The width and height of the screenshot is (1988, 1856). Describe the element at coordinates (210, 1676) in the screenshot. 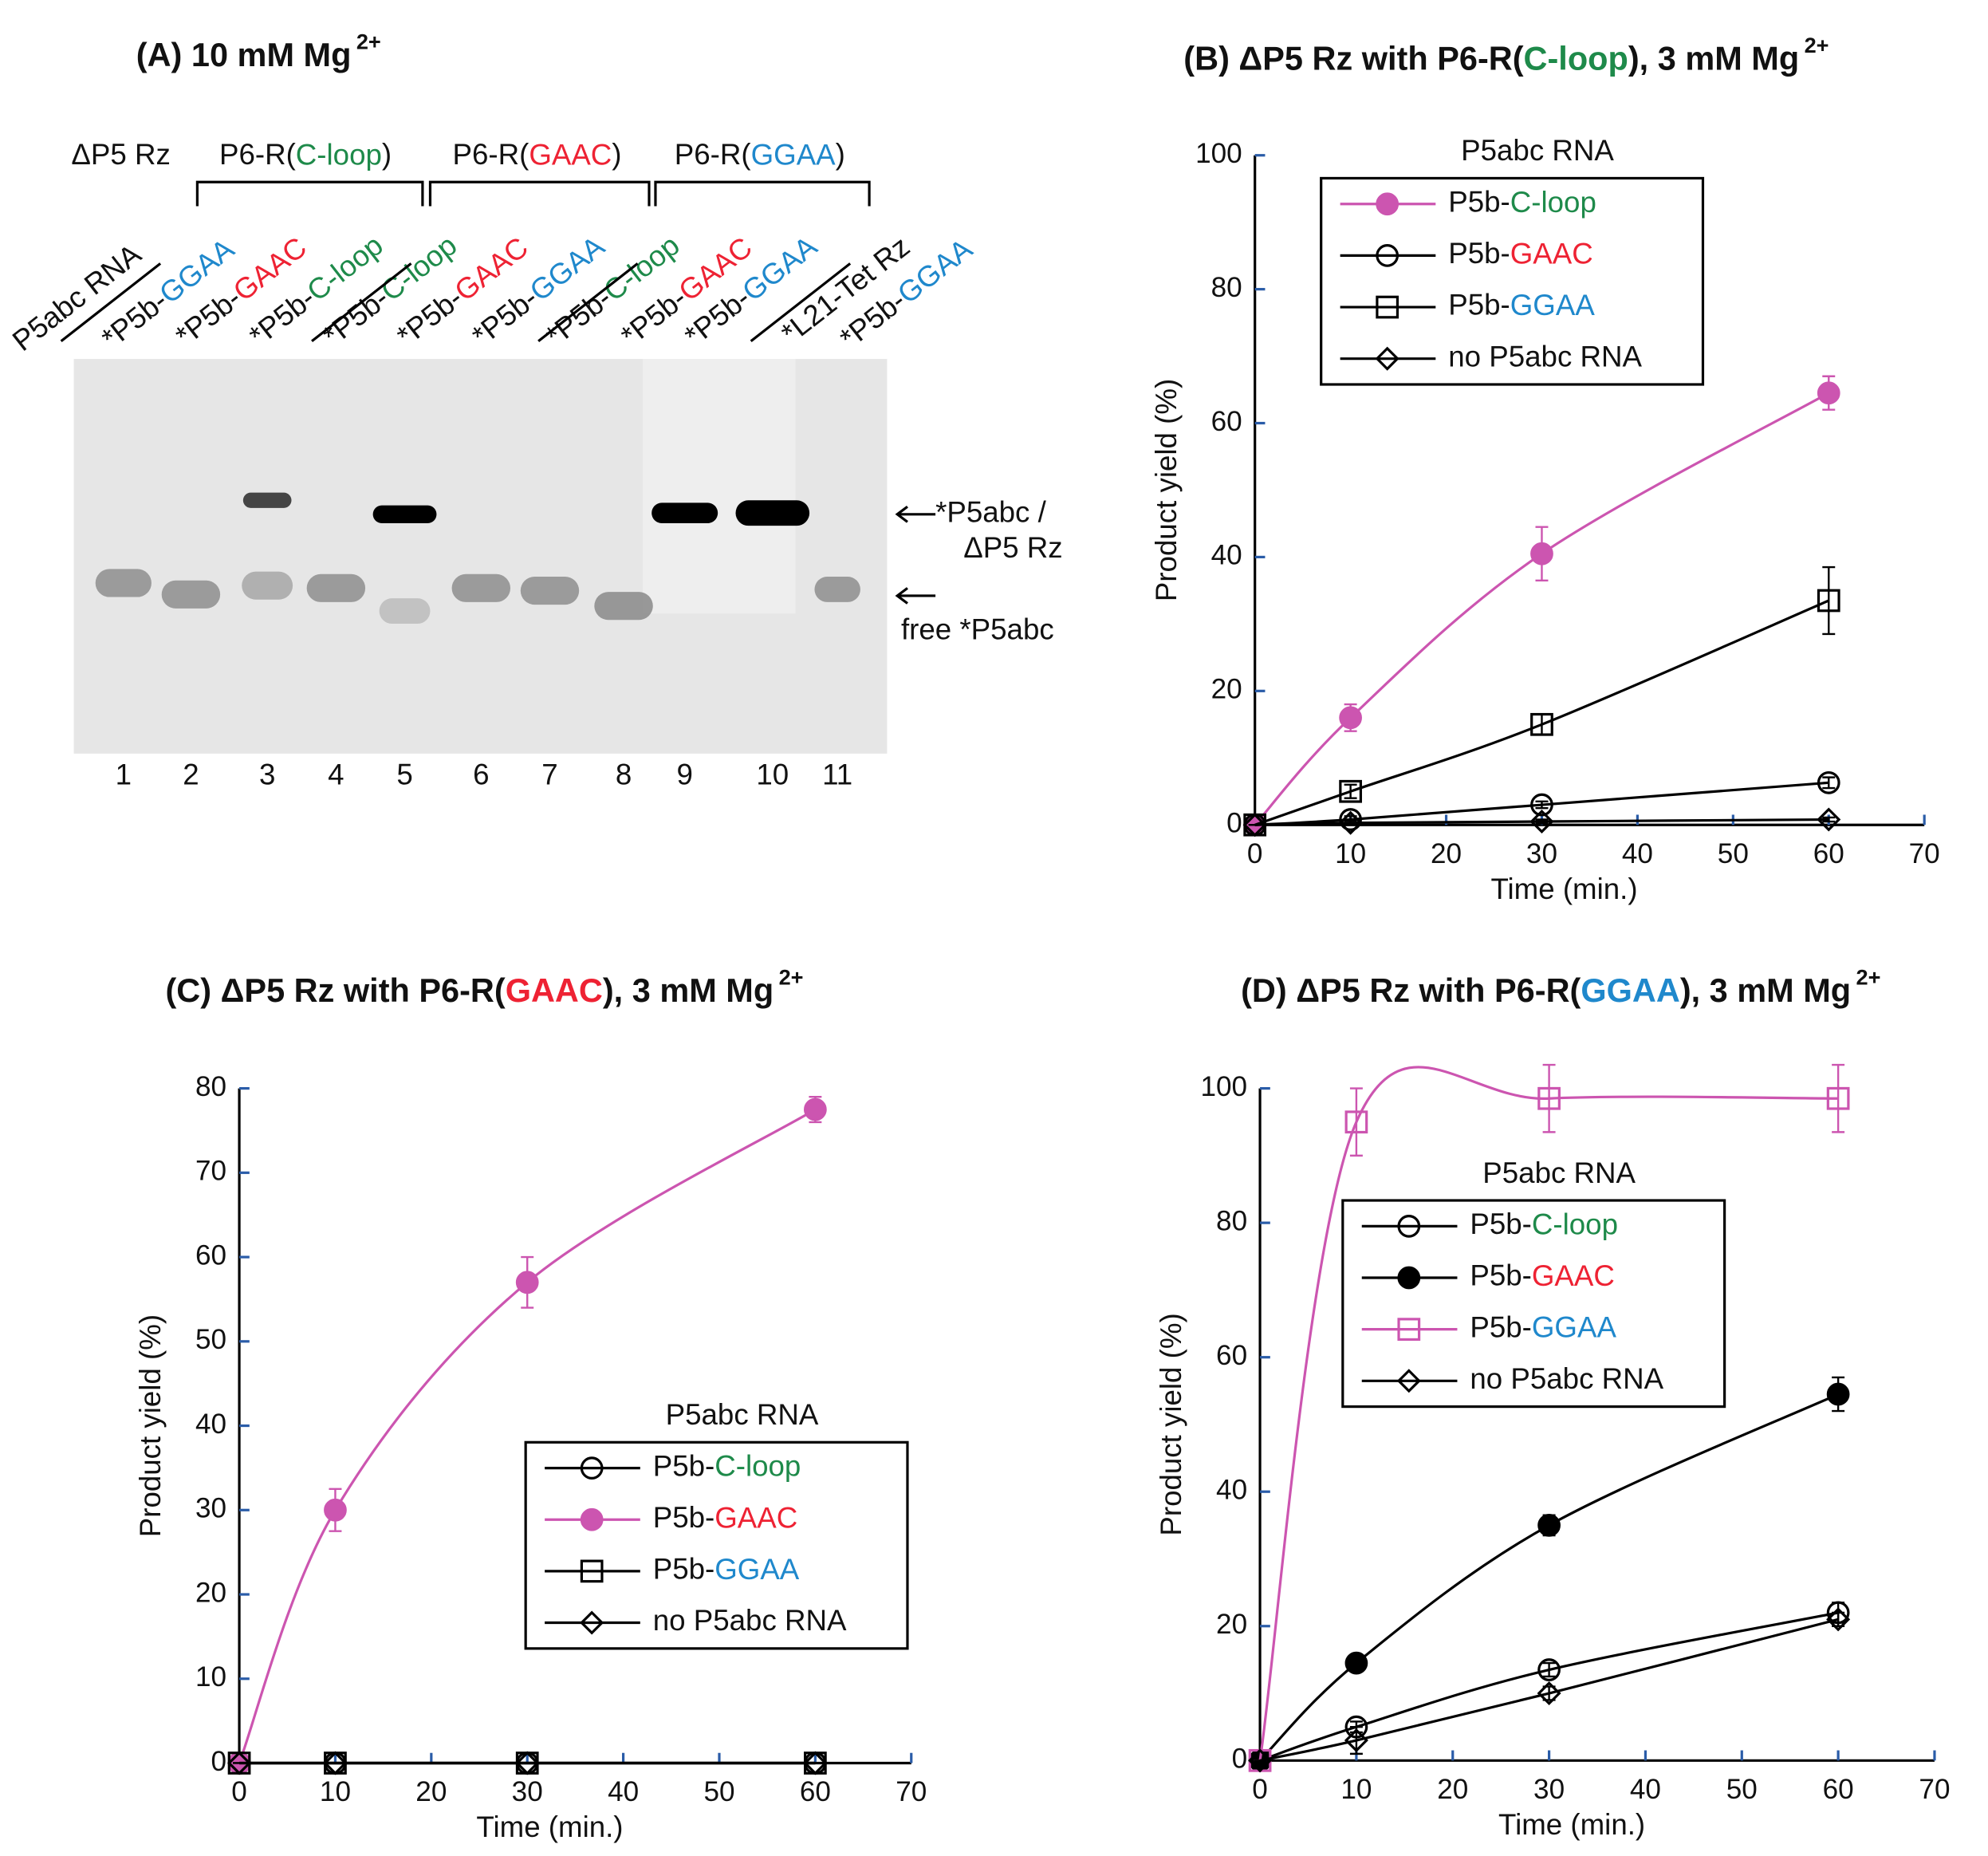

I see `y-tick-label: 10` at that location.